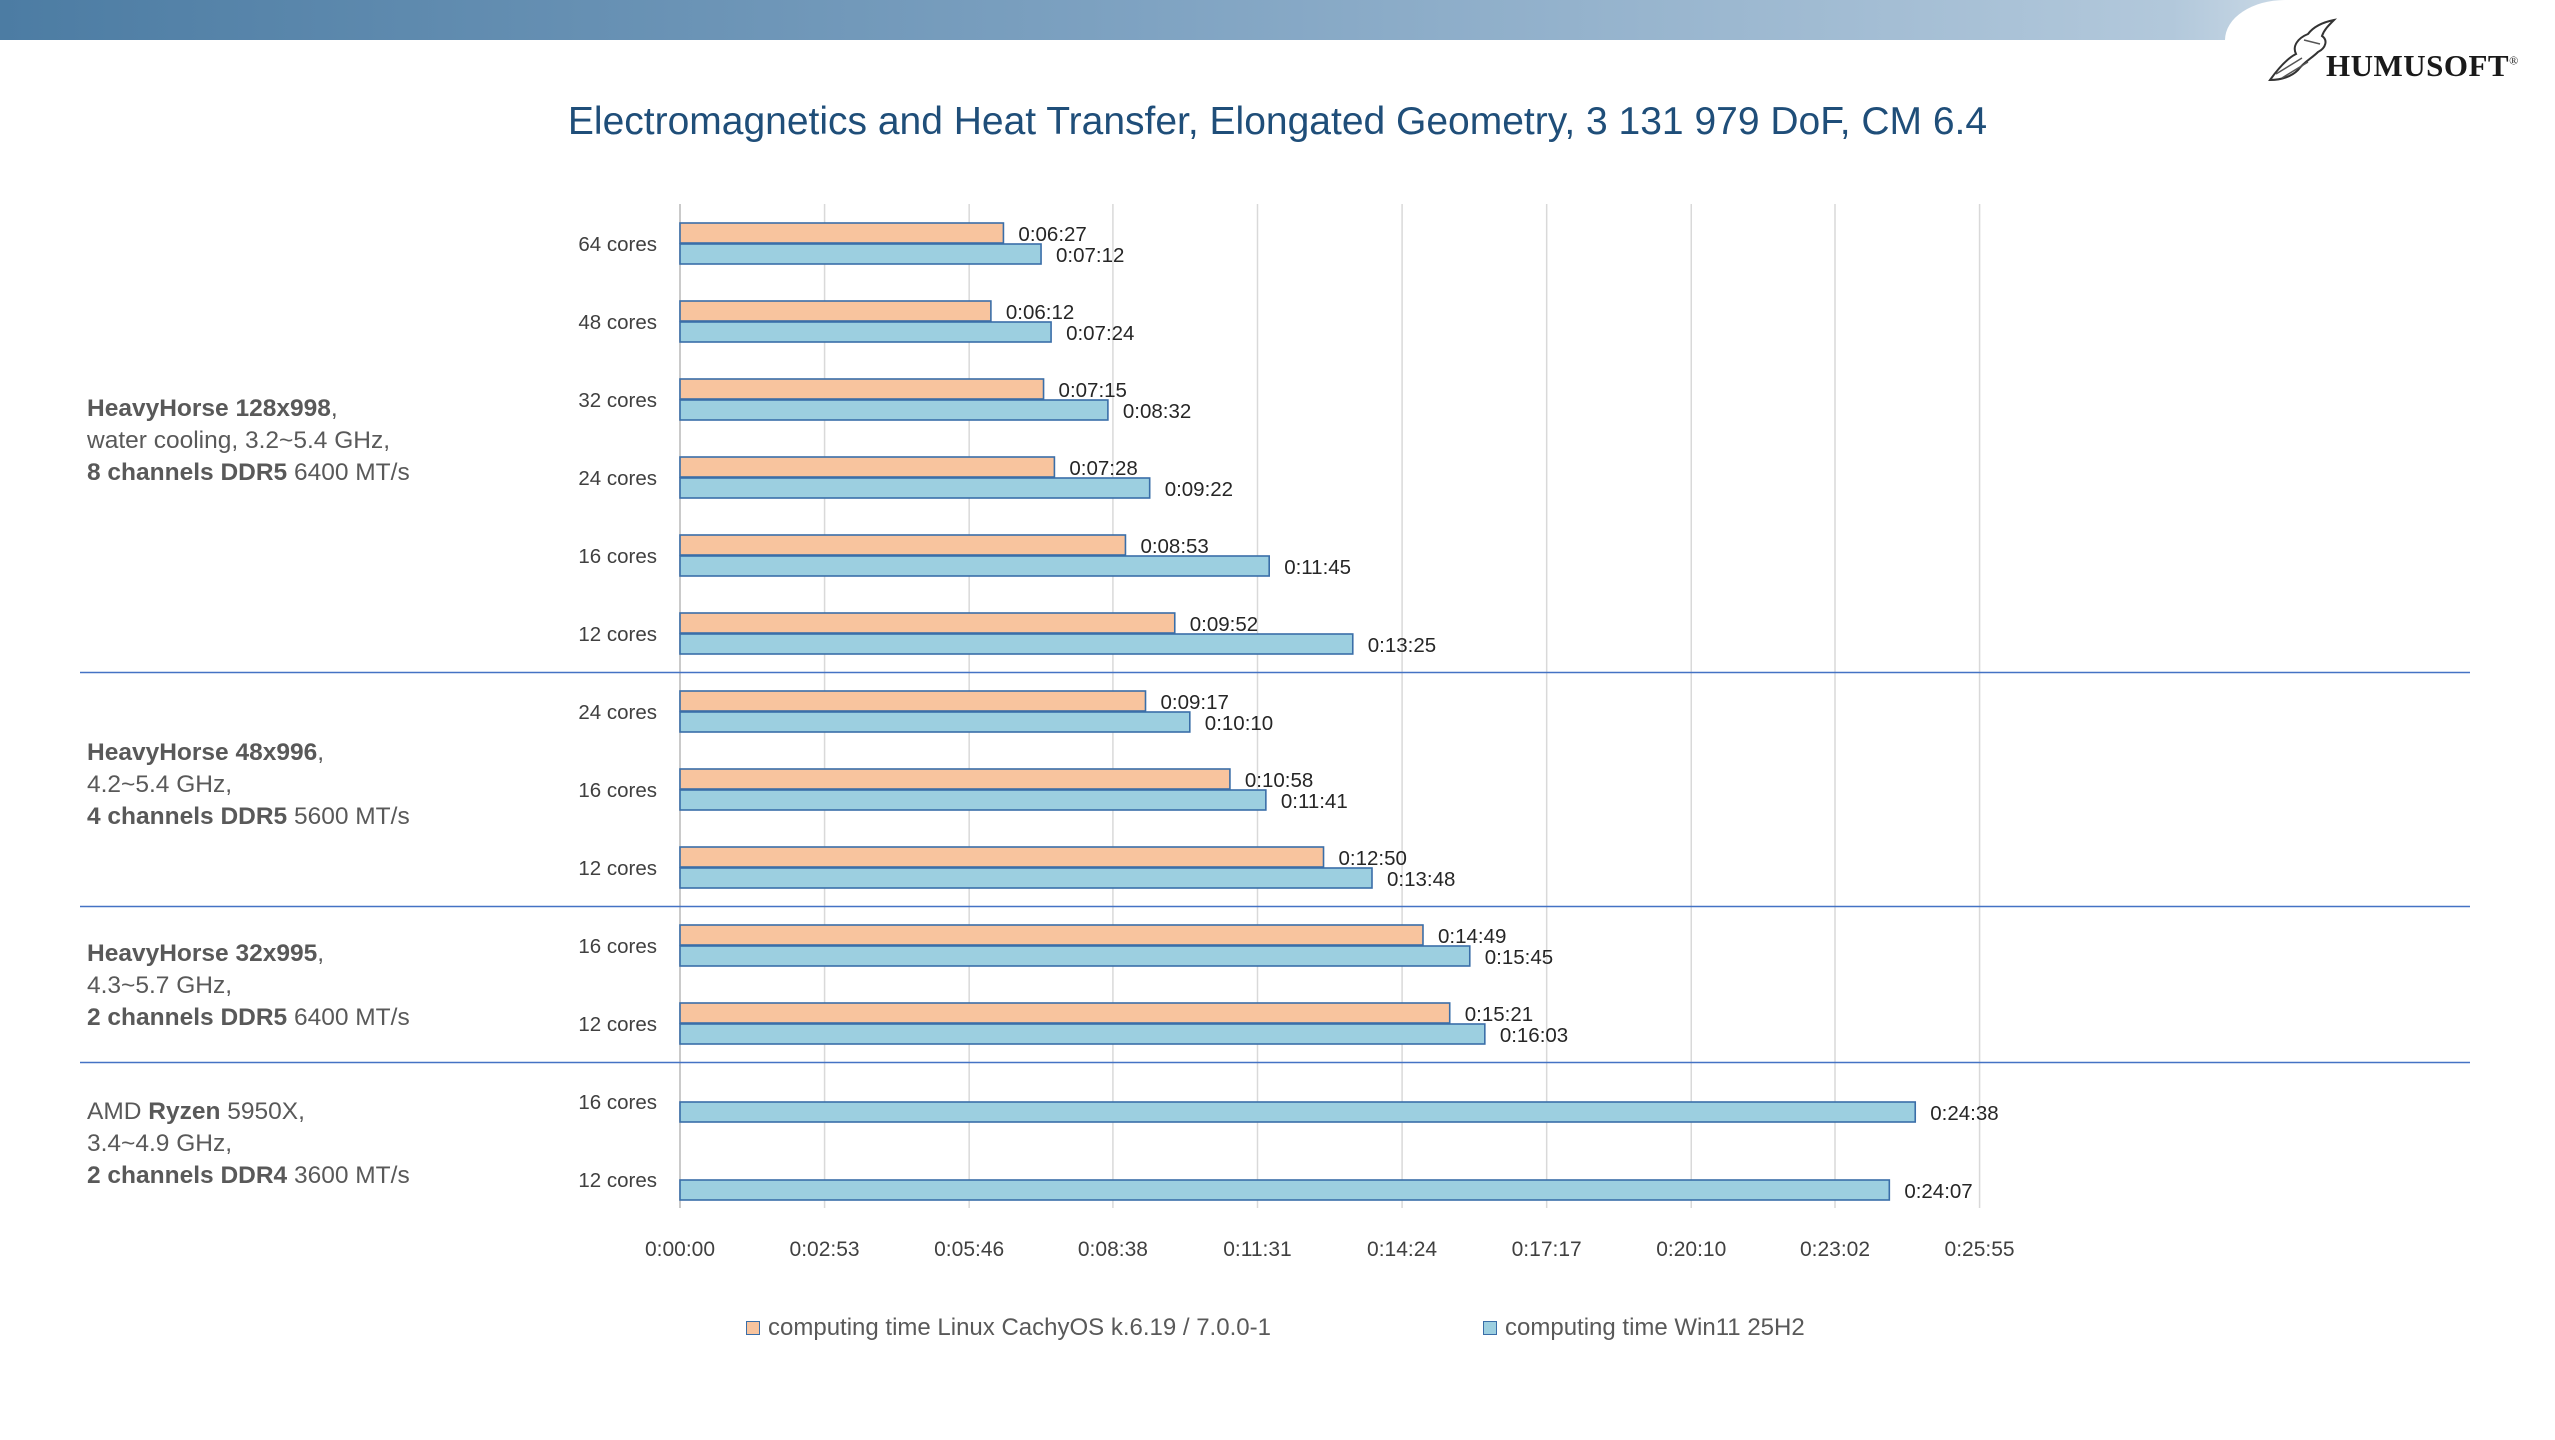 This screenshot has height=1440, width=2555. I want to click on data-label-win11: 0:07:12, so click(1090, 255).